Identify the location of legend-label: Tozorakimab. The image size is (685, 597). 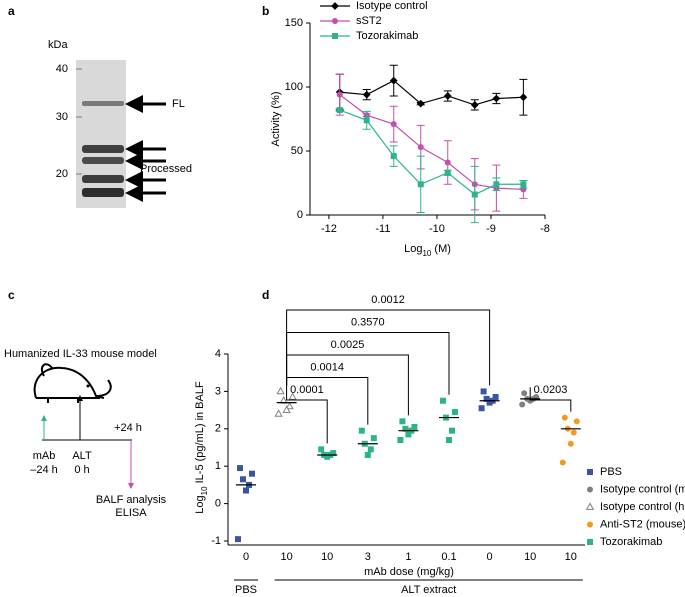
(387, 36).